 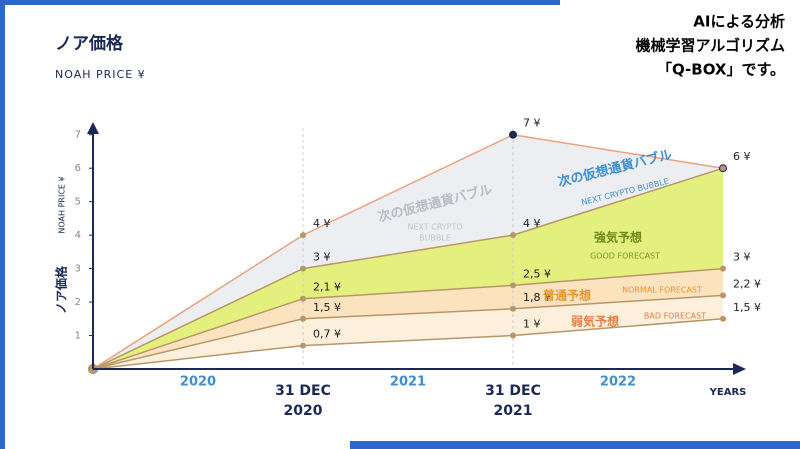 I want to click on annotation: 普通予想, so click(x=567, y=295).